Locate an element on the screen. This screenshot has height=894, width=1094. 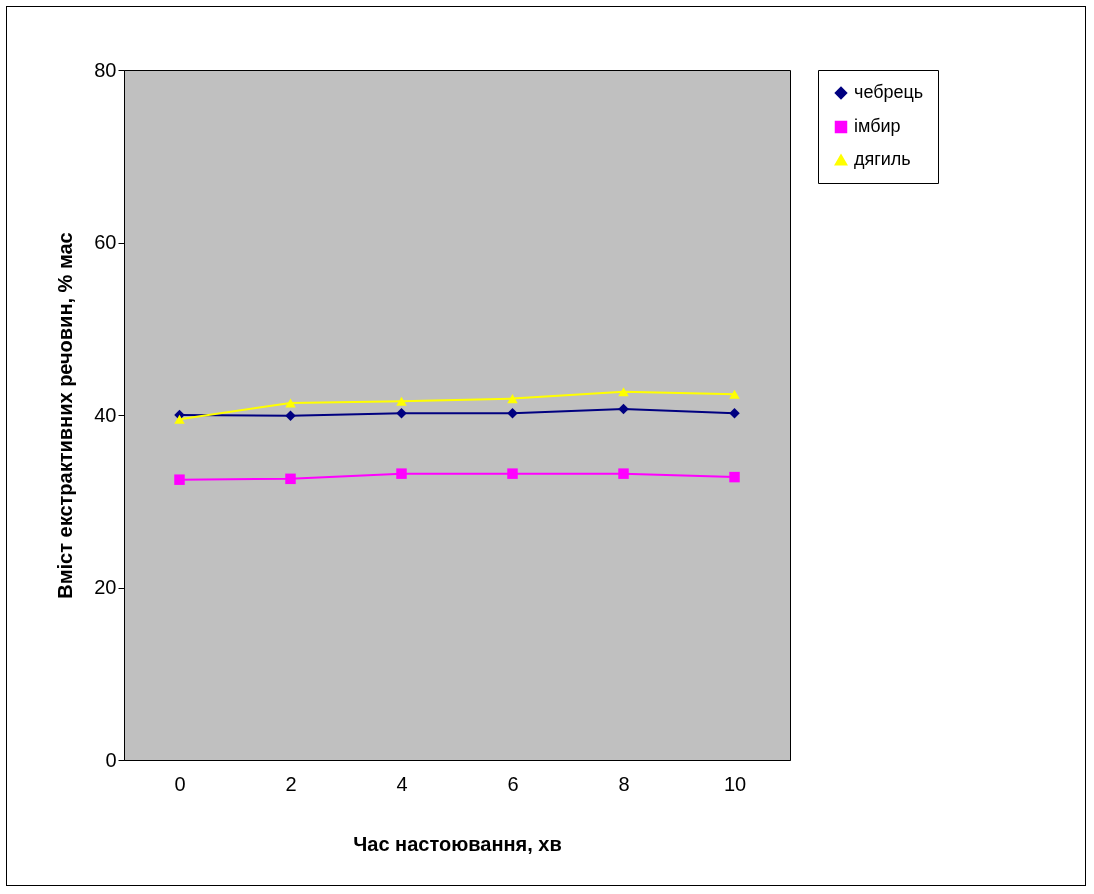
y-tick-label: 80 is located at coordinates (105, 69).